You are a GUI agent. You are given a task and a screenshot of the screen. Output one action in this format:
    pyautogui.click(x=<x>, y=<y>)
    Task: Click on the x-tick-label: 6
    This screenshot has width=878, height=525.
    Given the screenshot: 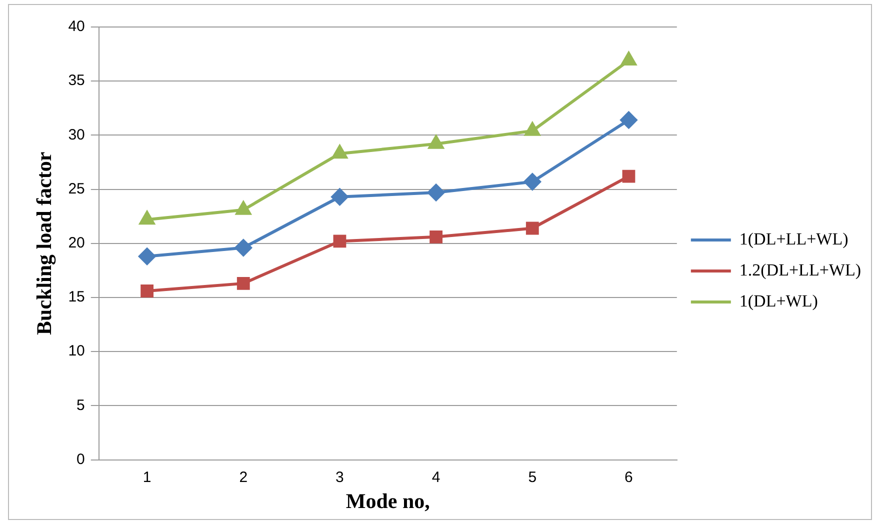 What is the action you would take?
    pyautogui.click(x=628, y=477)
    